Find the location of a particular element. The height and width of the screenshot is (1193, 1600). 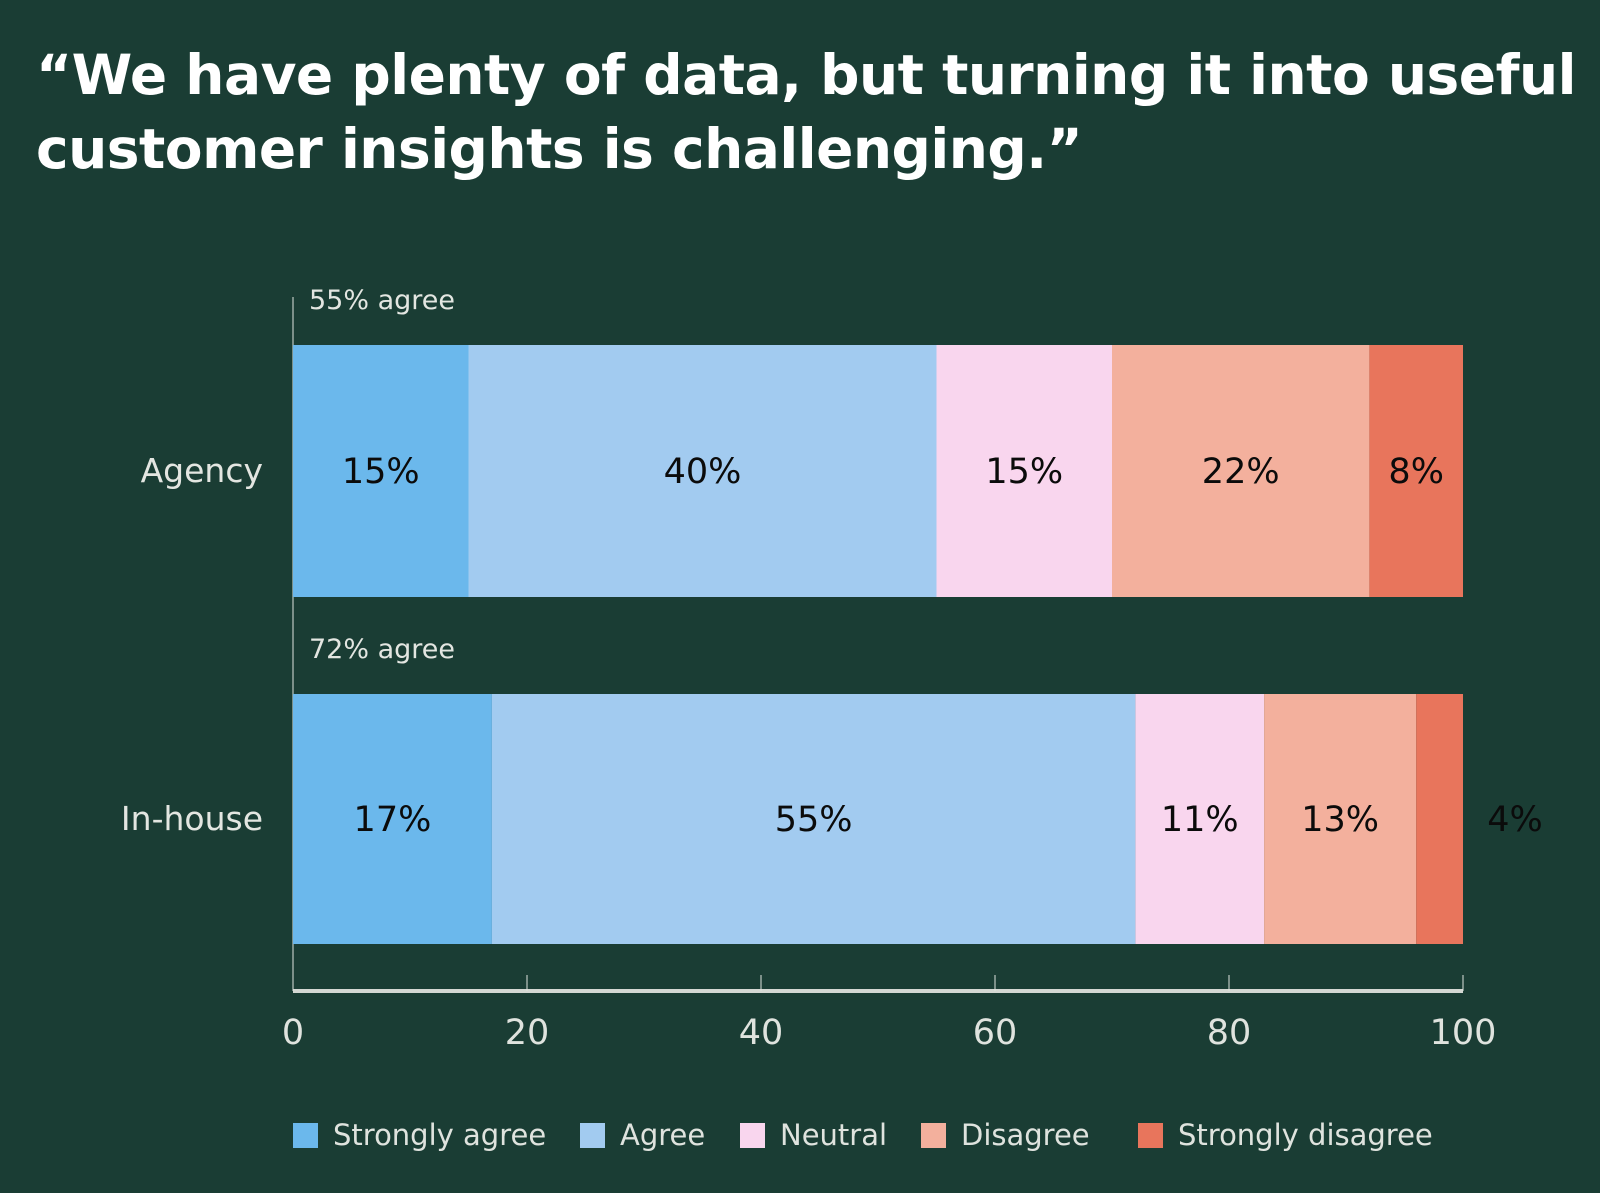

legend-label: Strongly disagree is located at coordinates (1305, 1135).